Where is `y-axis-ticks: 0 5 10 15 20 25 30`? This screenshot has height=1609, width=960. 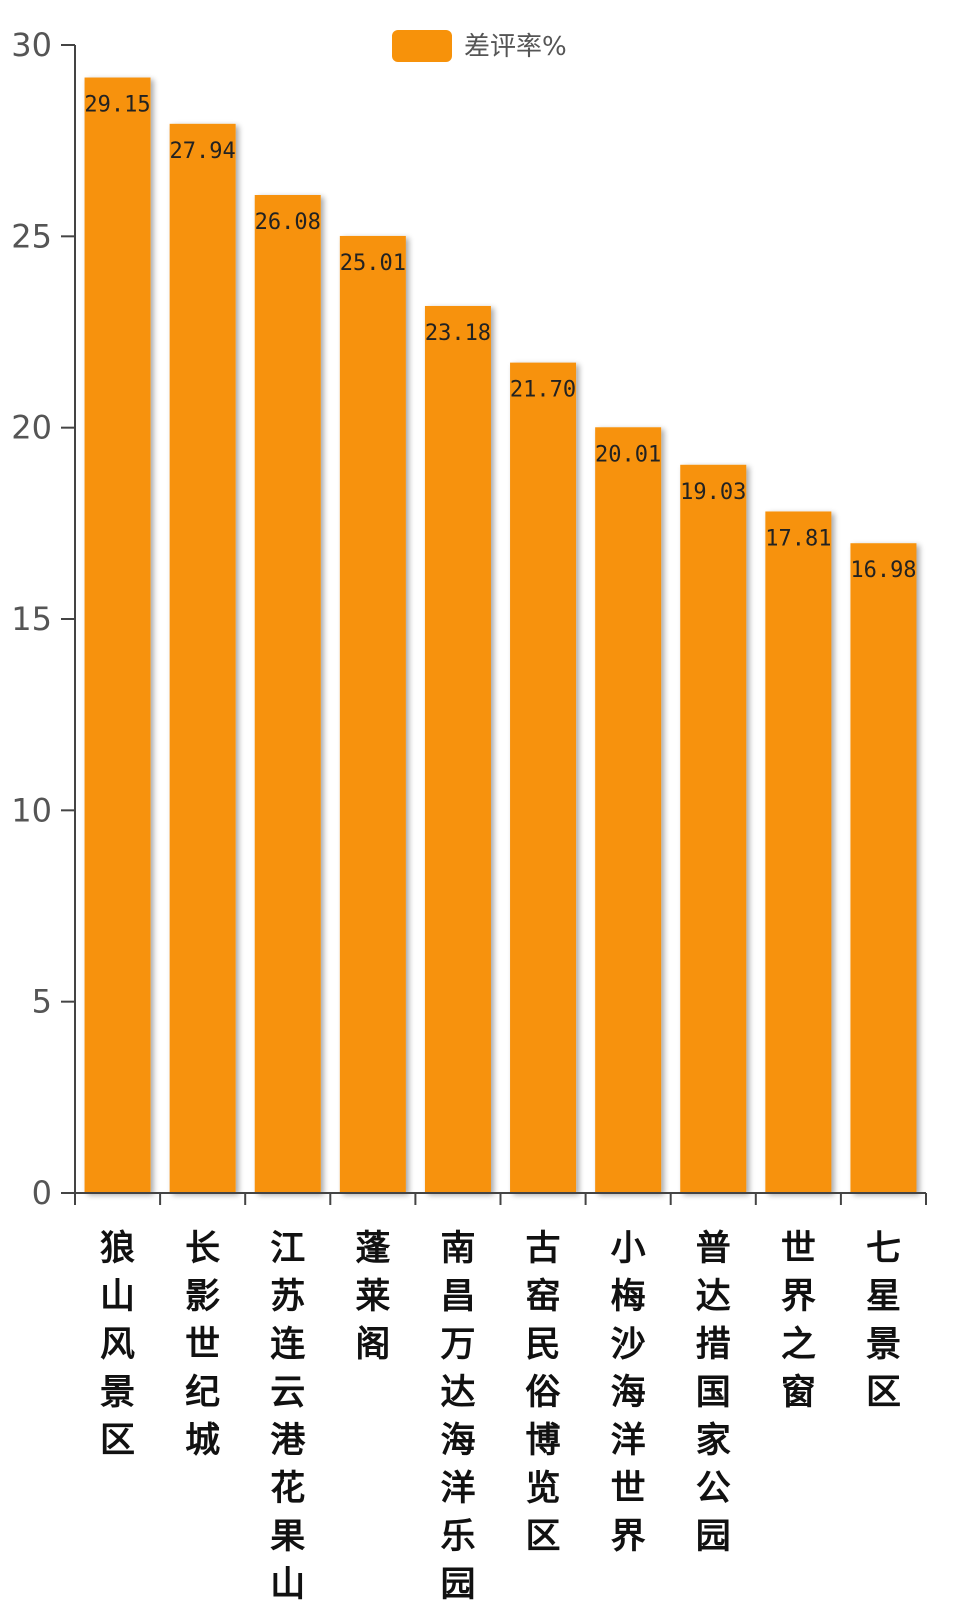 y-axis-ticks: 0 5 10 15 20 25 30 is located at coordinates (43, 619).